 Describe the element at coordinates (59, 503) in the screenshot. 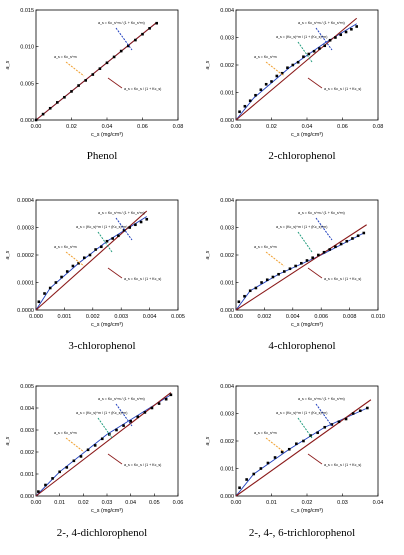

I see `x-tick-label: 0.01` at that location.